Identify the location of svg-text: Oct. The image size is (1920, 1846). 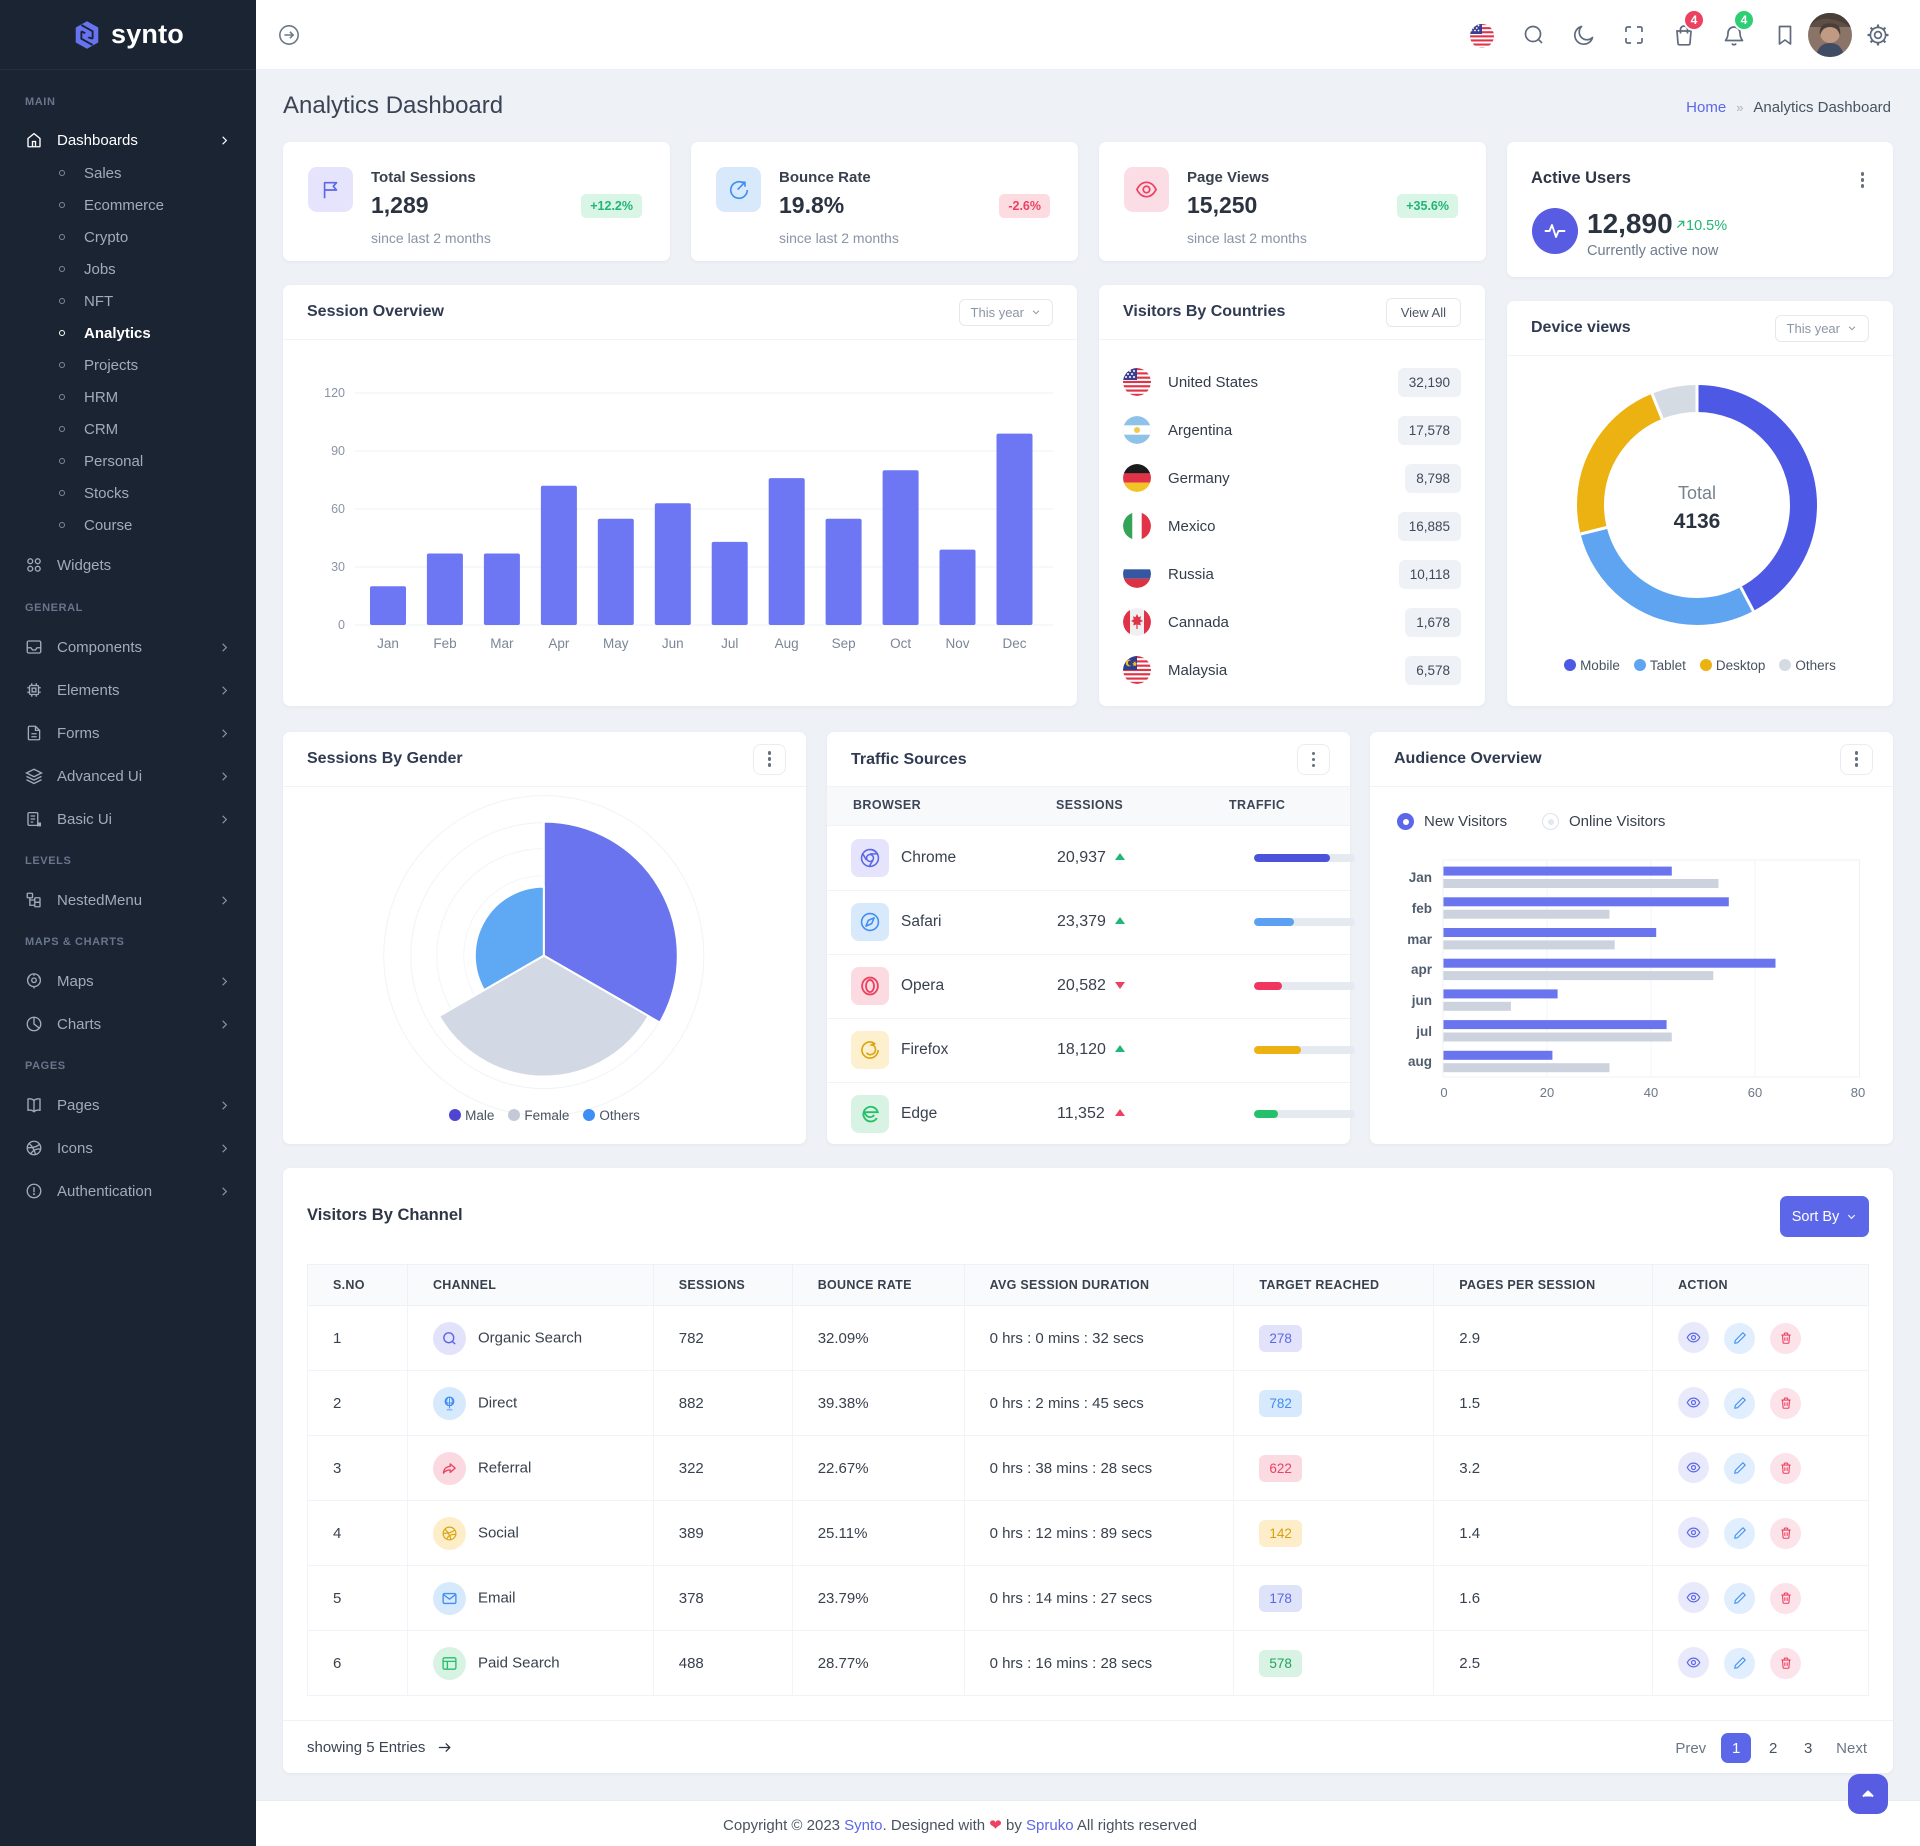
(900, 643).